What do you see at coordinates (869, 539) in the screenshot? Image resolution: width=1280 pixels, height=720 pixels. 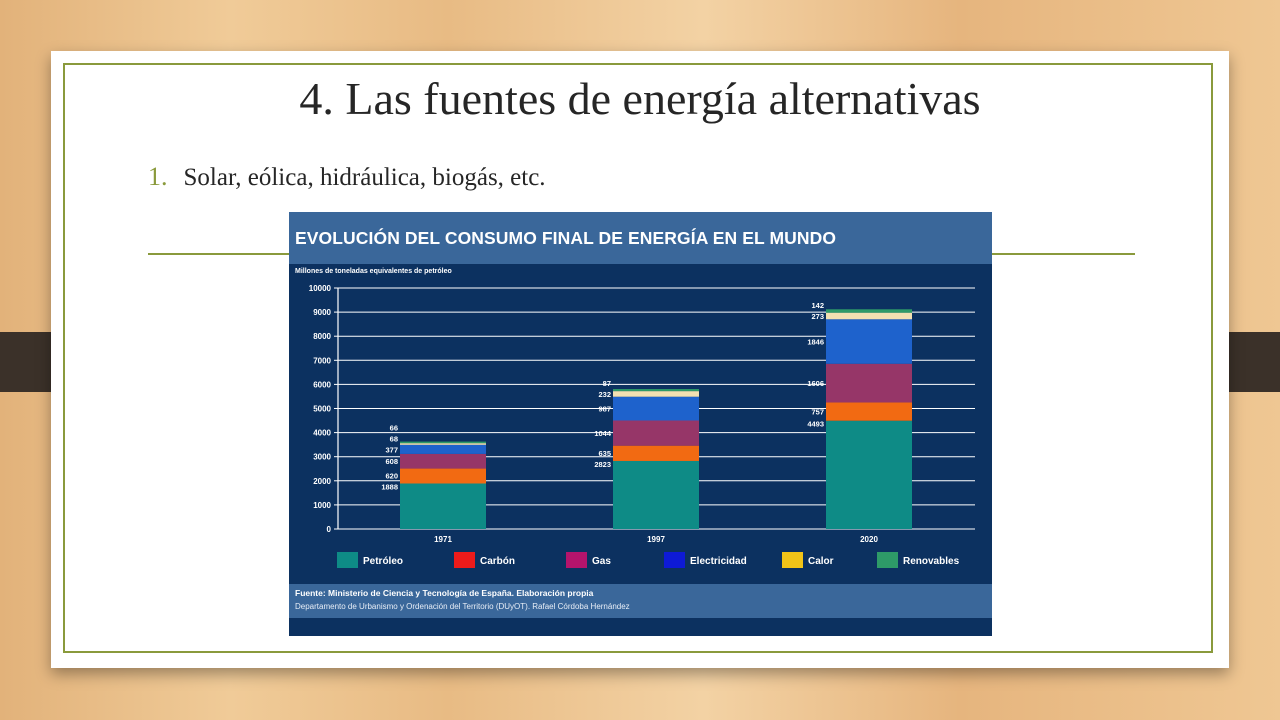 I see `x-tick-label: 2020` at bounding box center [869, 539].